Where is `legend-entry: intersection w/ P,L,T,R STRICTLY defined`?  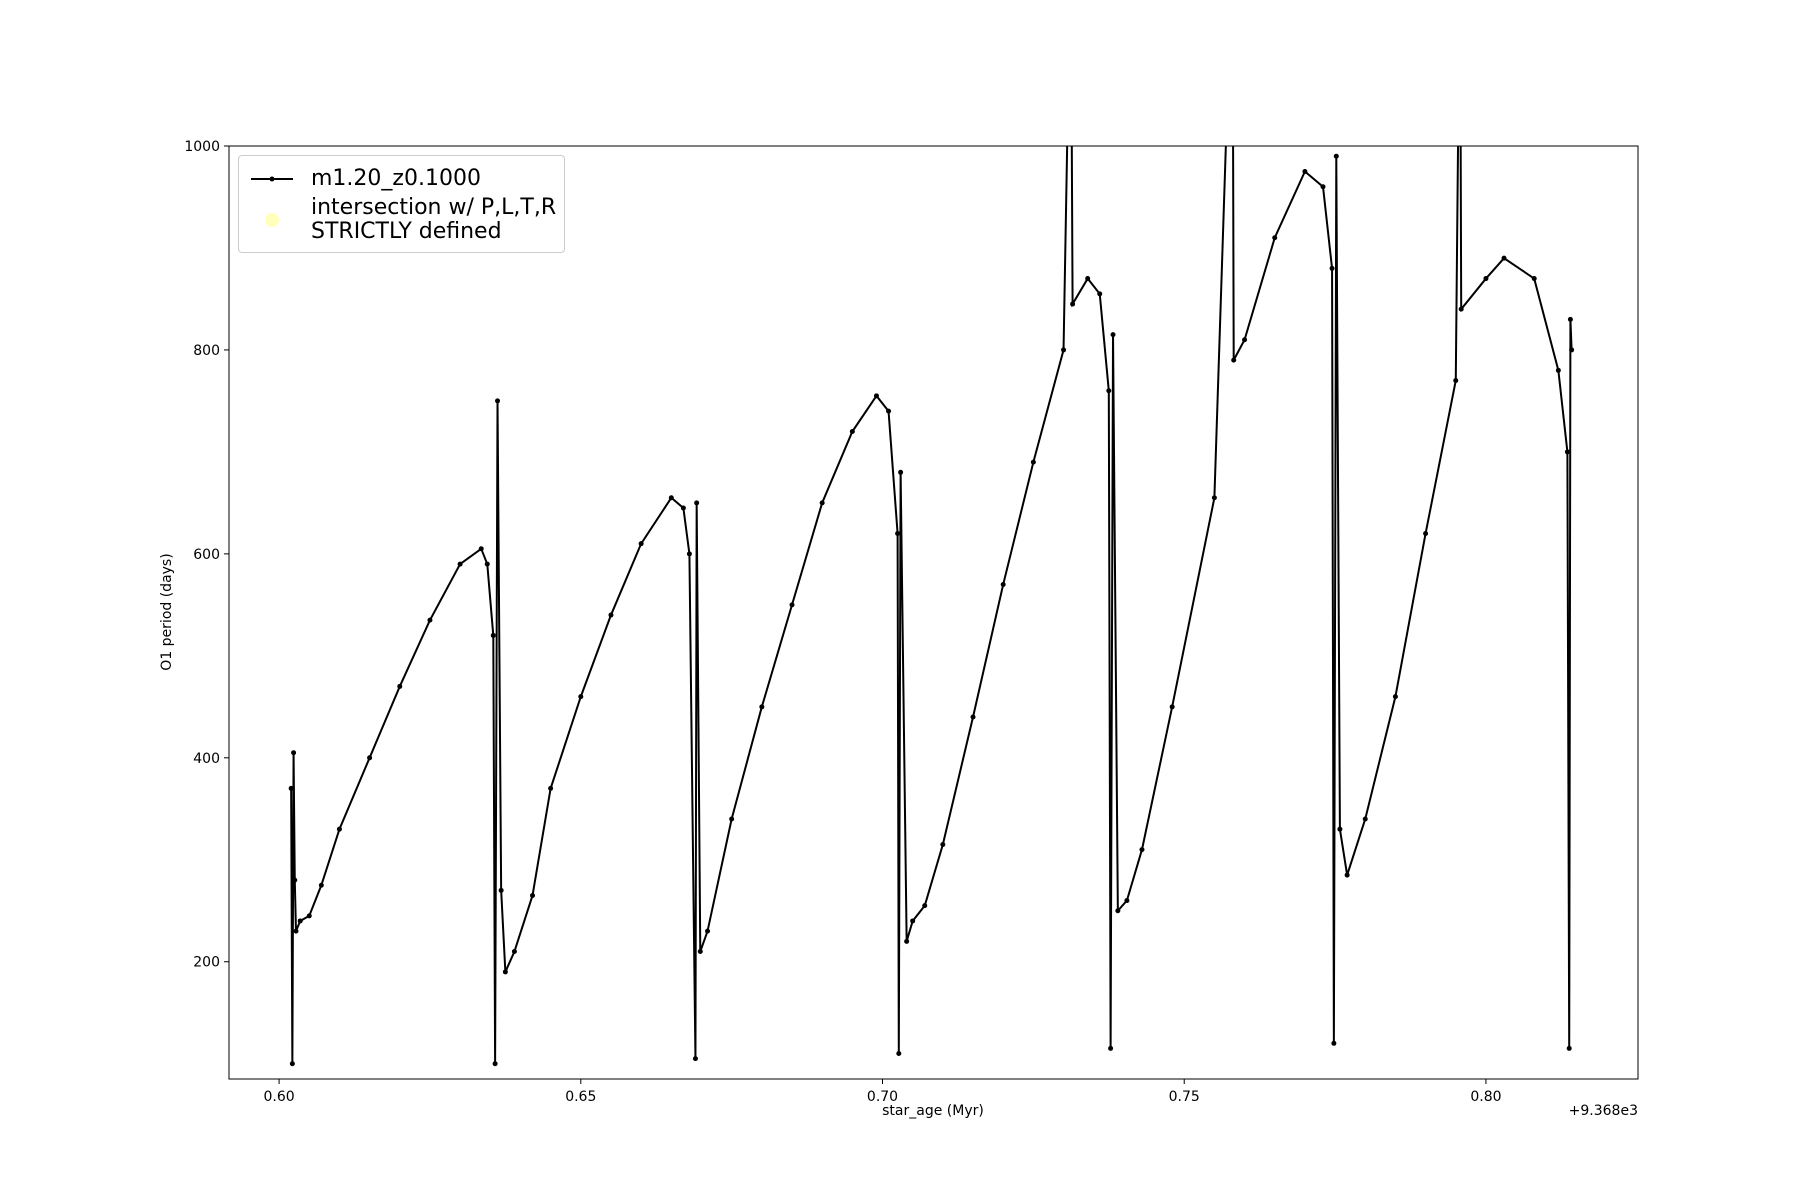 legend-entry: intersection w/ P,L,T,R STRICTLY defined is located at coordinates (401, 220).